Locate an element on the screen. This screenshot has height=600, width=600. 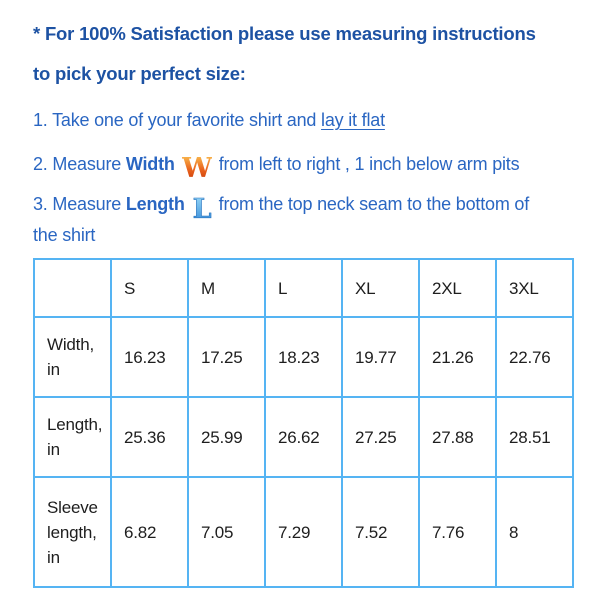
step-1-text: 1. Take one of your favorite shirt and is located at coordinates (177, 120).